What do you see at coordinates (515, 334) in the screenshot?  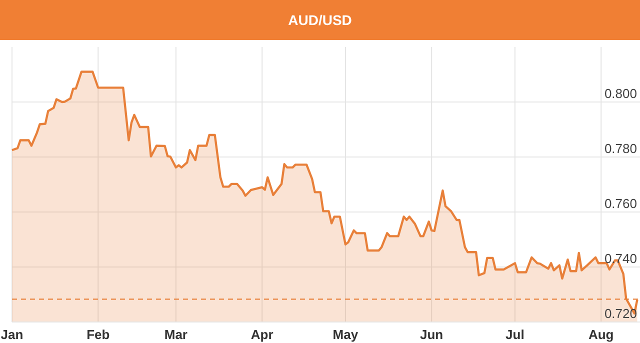 I see `x-tick-label: Jul` at bounding box center [515, 334].